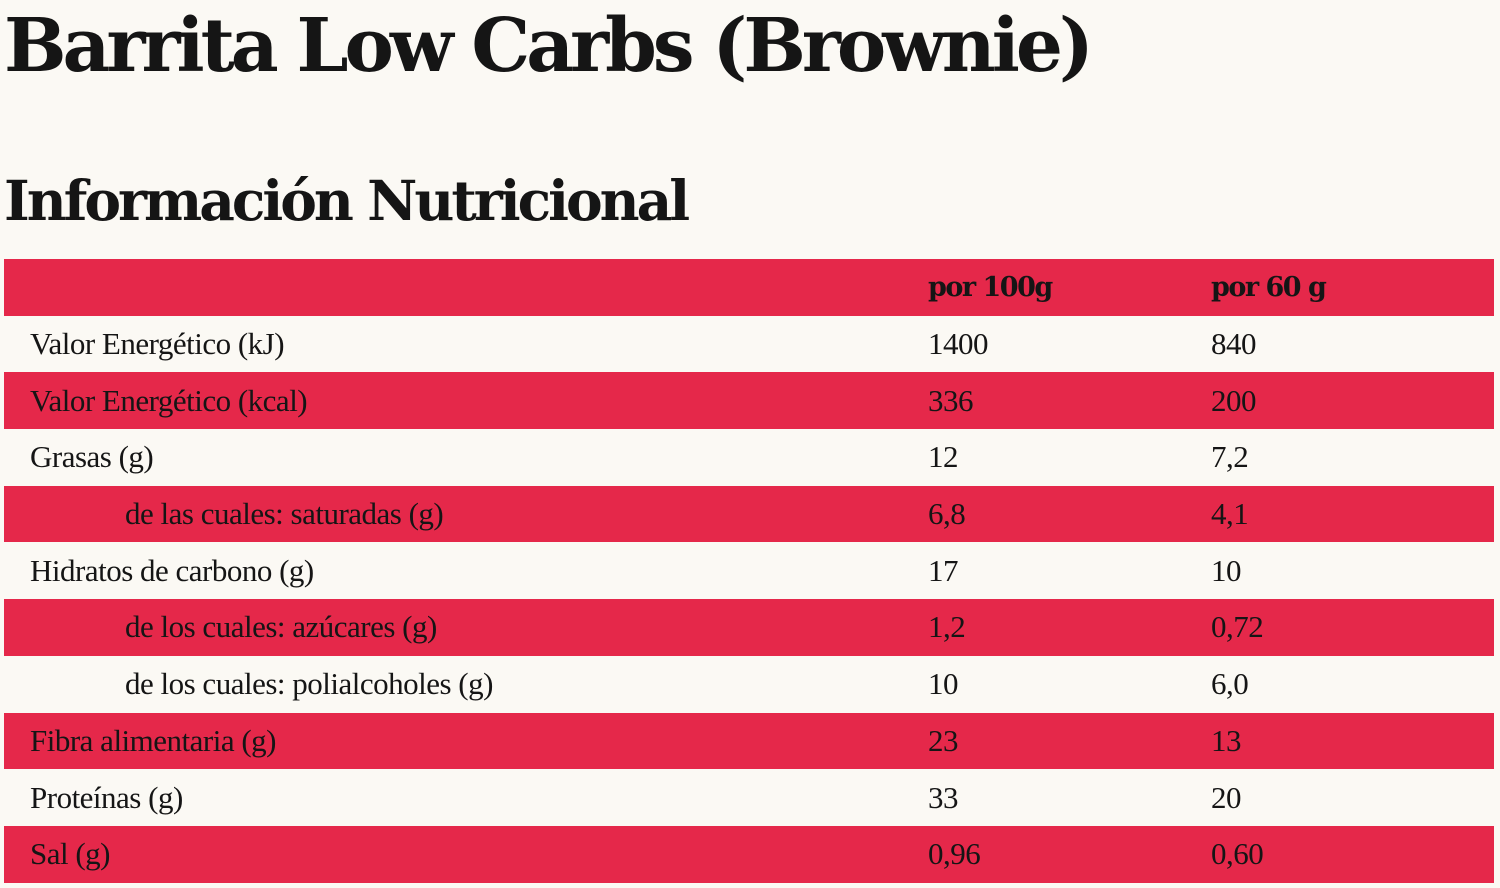 The height and width of the screenshot is (888, 1500). What do you see at coordinates (157, 344) in the screenshot?
I see `nutrient-label: Valor Energético (kJ)` at bounding box center [157, 344].